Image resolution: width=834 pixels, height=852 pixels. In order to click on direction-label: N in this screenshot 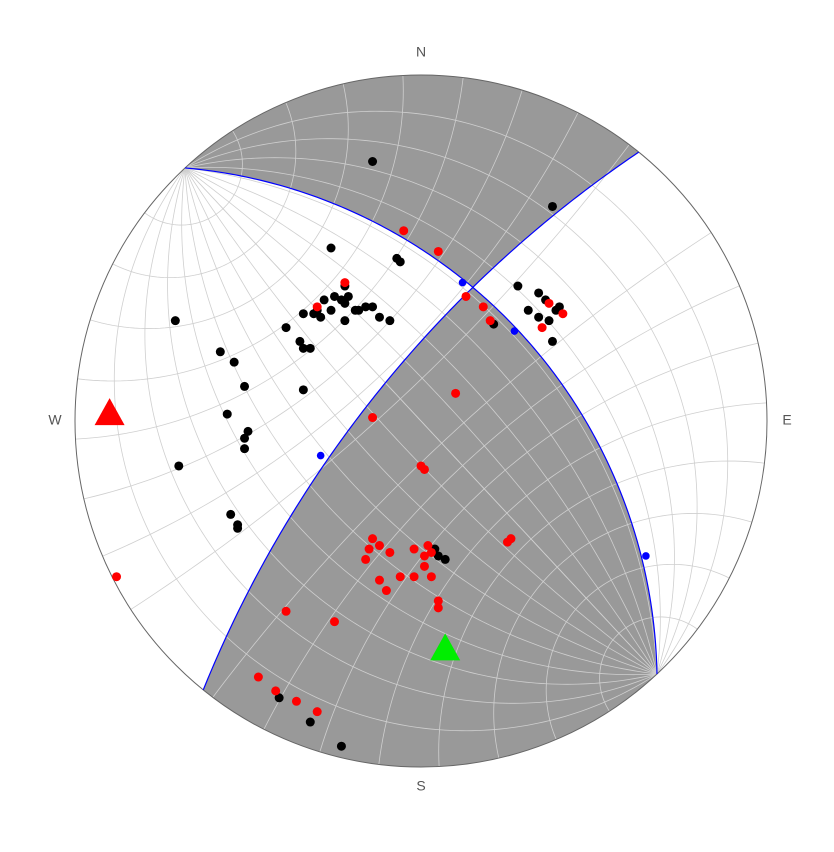, I will do `click(421, 52)`.